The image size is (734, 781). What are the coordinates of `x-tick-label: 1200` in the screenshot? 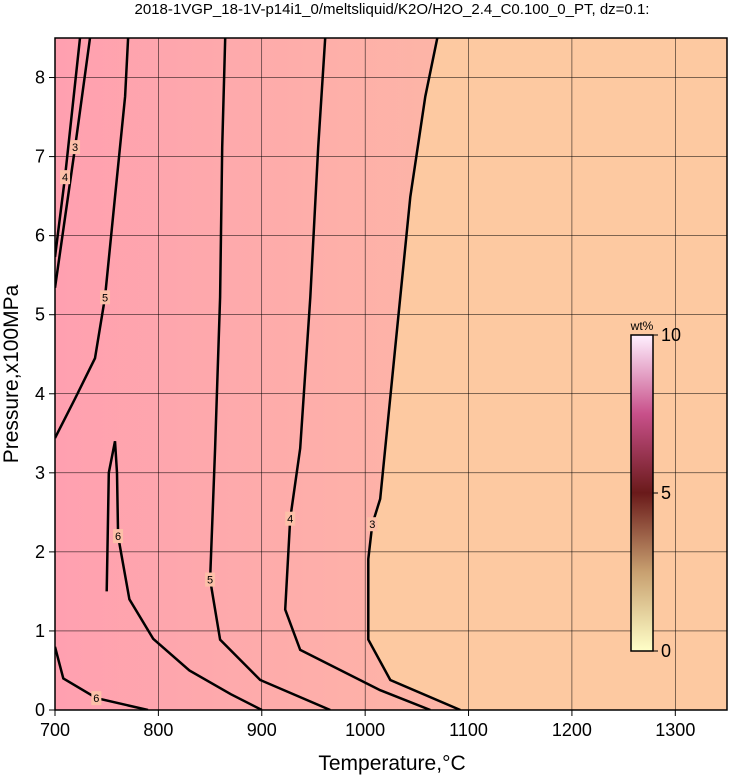 It's located at (572, 730).